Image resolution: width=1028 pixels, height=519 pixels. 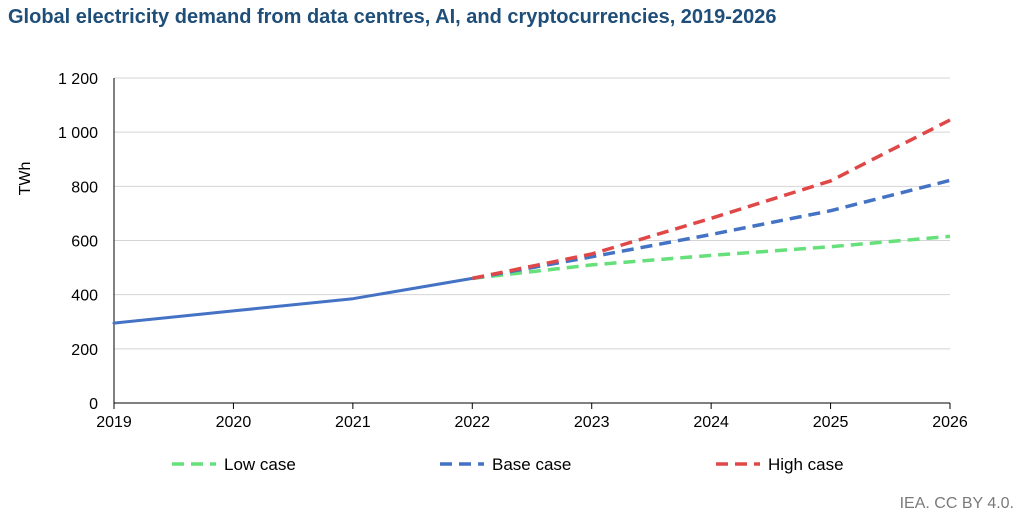 What do you see at coordinates (711, 422) in the screenshot?
I see `x-tick-label: 2024` at bounding box center [711, 422].